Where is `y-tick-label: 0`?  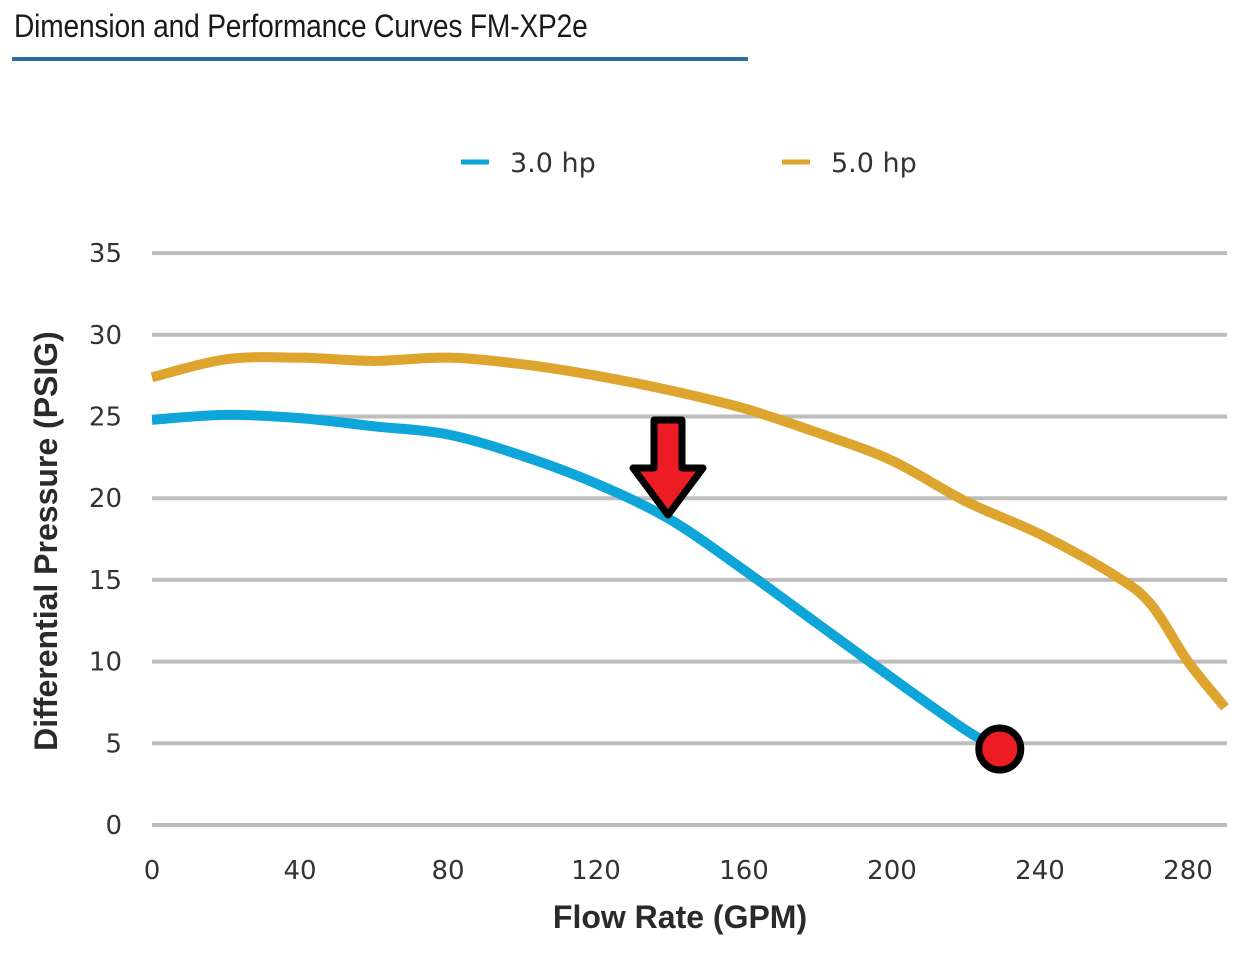
y-tick-label: 0 is located at coordinates (113, 826).